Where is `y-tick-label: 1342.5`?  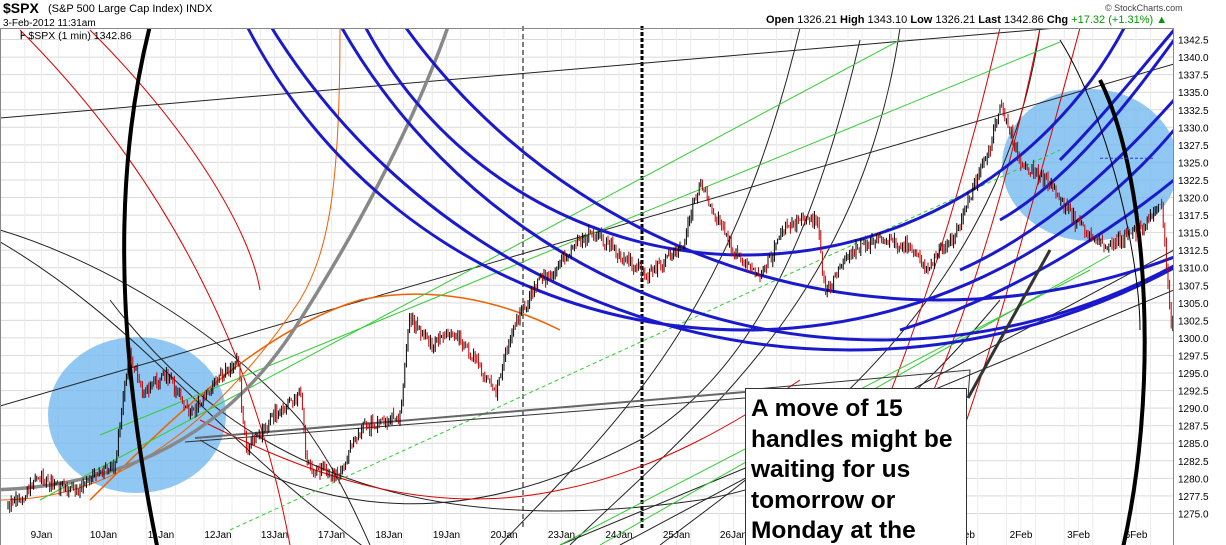
y-tick-label: 1342.5 is located at coordinates (1193, 41).